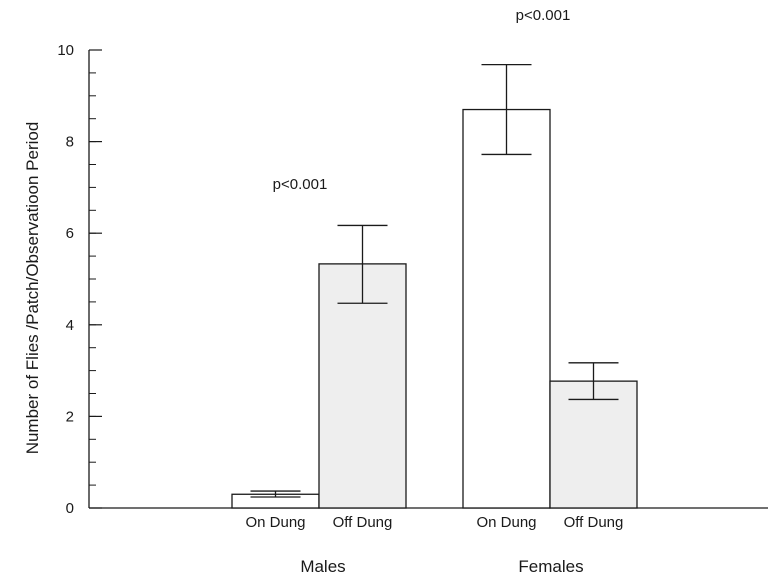 The image size is (770, 576). Describe the element at coordinates (70, 325) in the screenshot. I see `y-tick-label: 4` at that location.